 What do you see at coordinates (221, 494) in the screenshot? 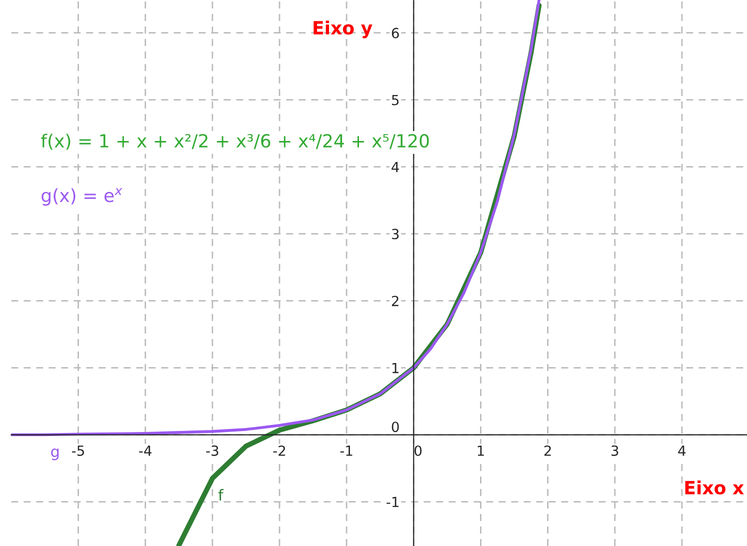
I see `series-label: f` at bounding box center [221, 494].